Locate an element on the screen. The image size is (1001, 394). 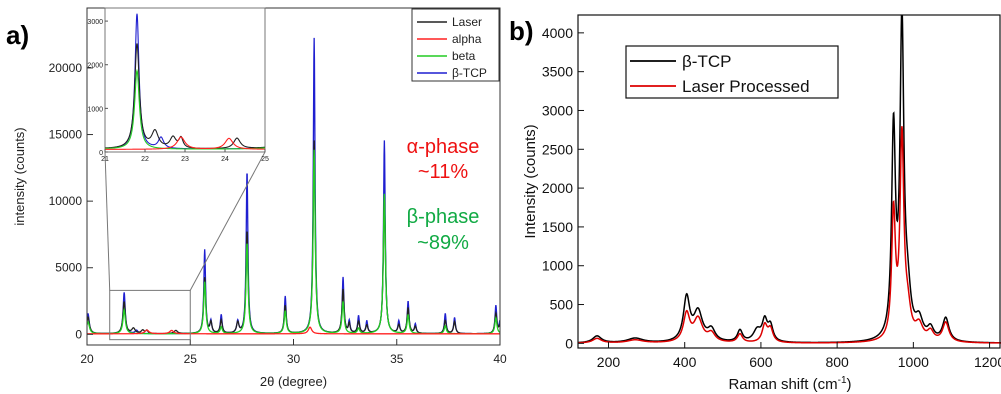
x-tick-label: 20 is located at coordinates (87, 359).